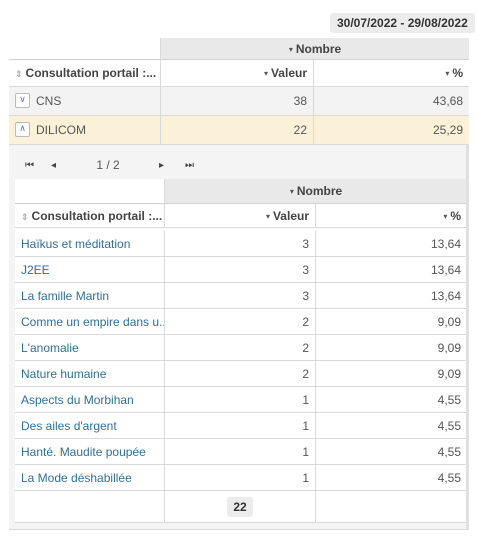 This screenshot has height=541, width=478. I want to click on outer-nombre-label: Nombre, so click(318, 49).